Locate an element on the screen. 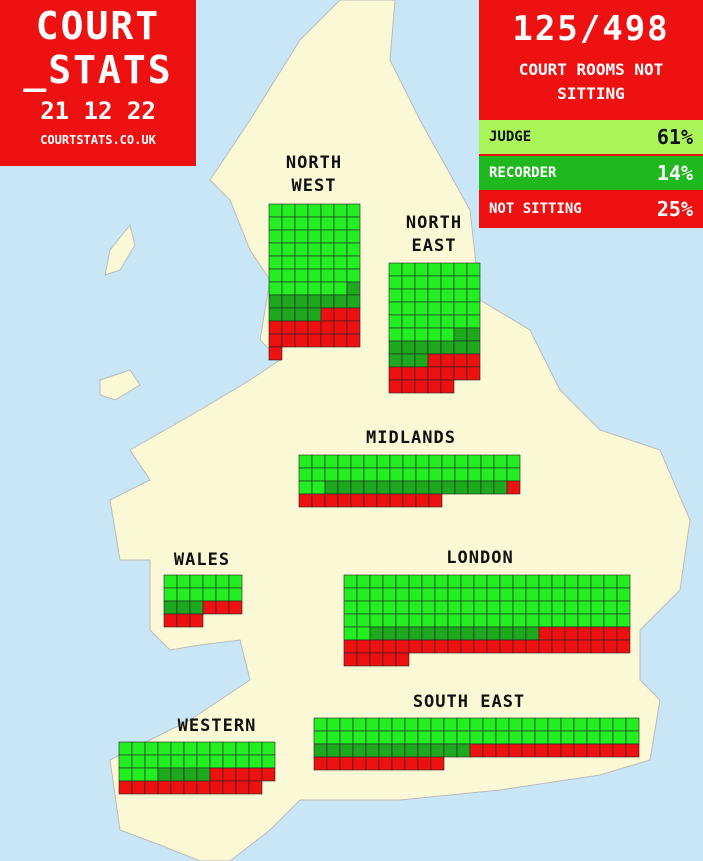 The image size is (703, 861). island is located at coordinates (120, 385).